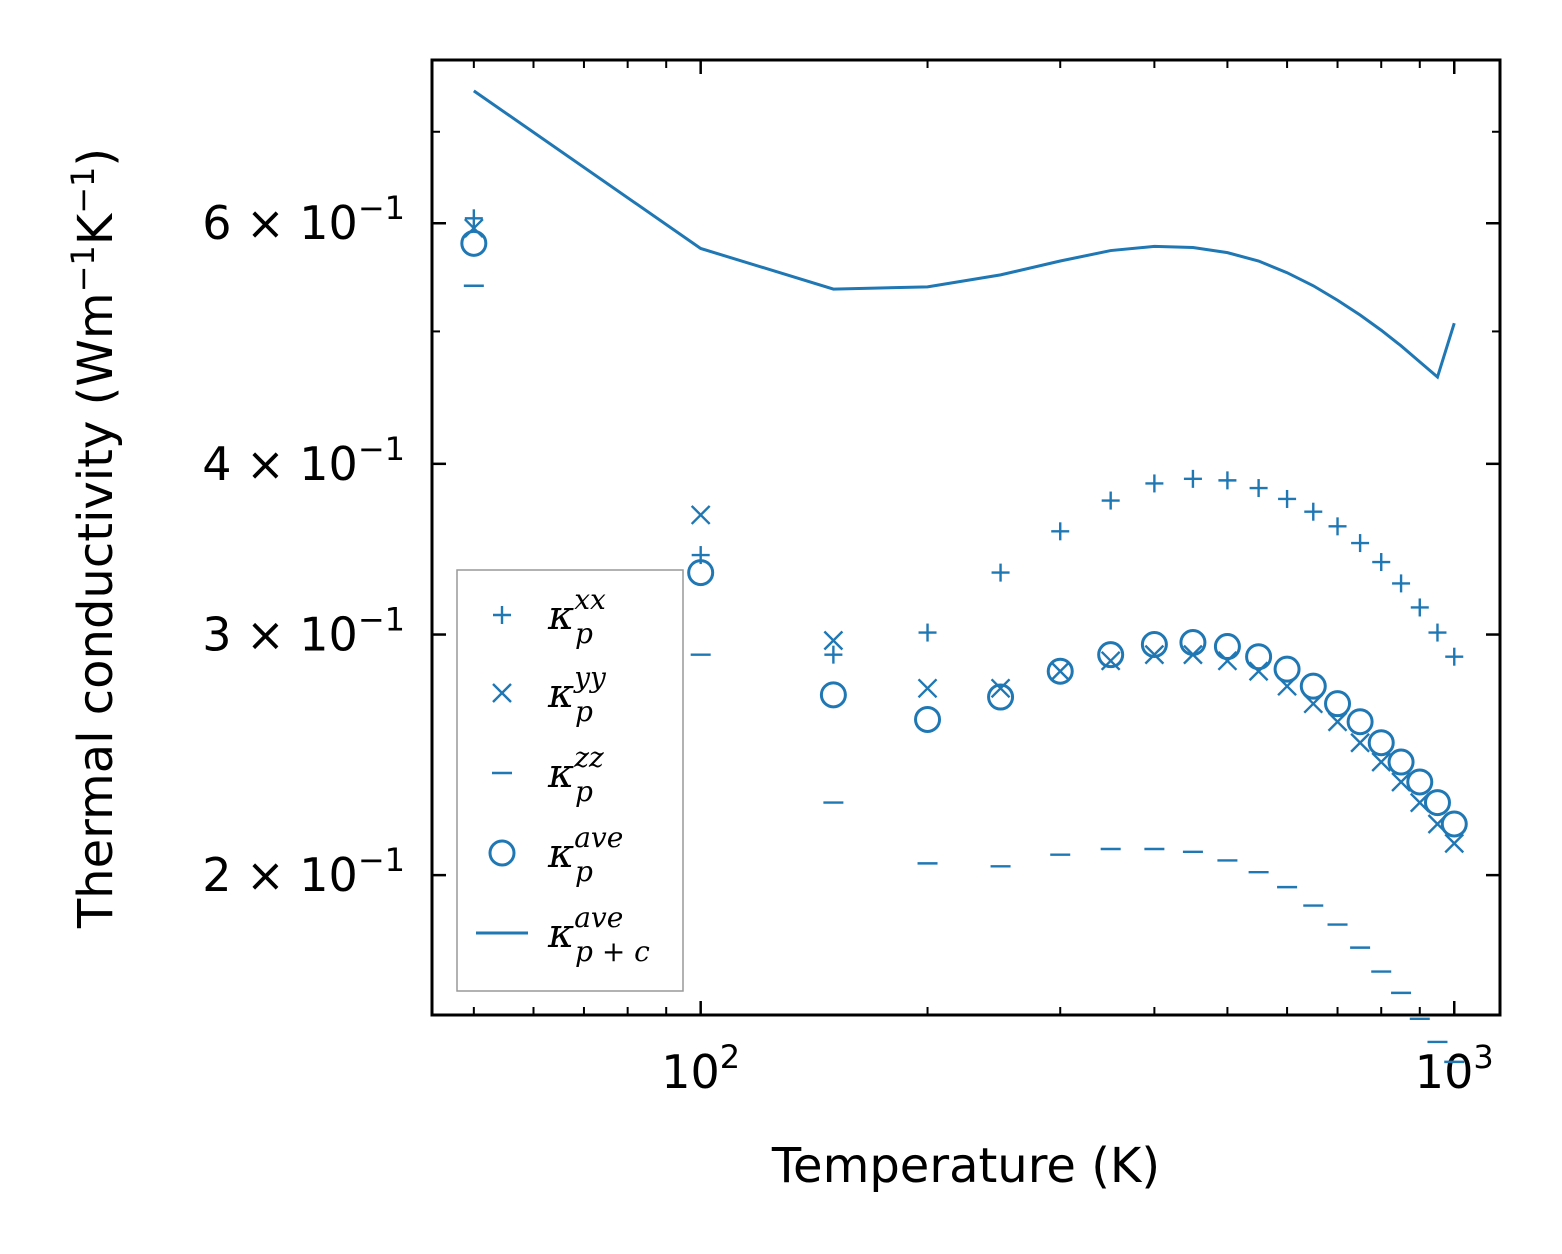 The height and width of the screenshot is (1254, 1562). Describe the element at coordinates (96, 610) in the screenshot. I see `y-axis-title-main: Thermal conductivity (Wm` at that location.